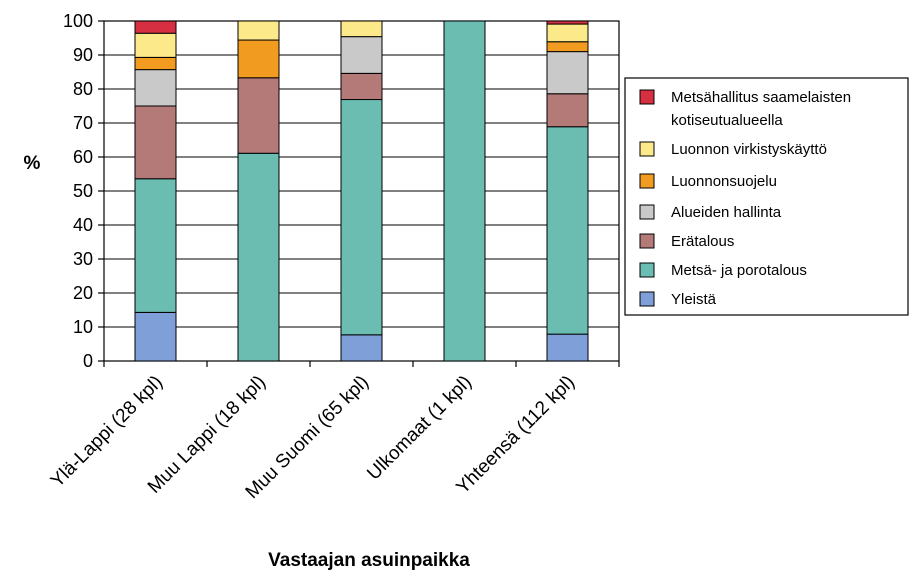  What do you see at coordinates (727, 120) in the screenshot?
I see `legend-label: kotiseutualueella` at bounding box center [727, 120].